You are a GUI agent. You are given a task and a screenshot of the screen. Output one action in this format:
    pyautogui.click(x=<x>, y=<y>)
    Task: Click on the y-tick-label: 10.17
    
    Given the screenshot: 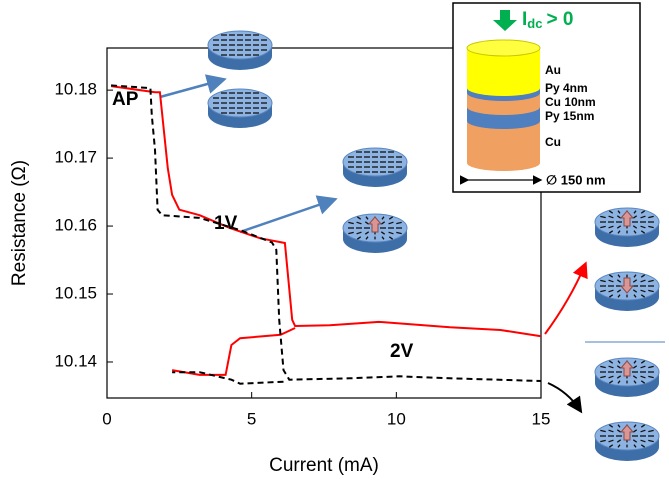 What is the action you would take?
    pyautogui.click(x=75, y=157)
    